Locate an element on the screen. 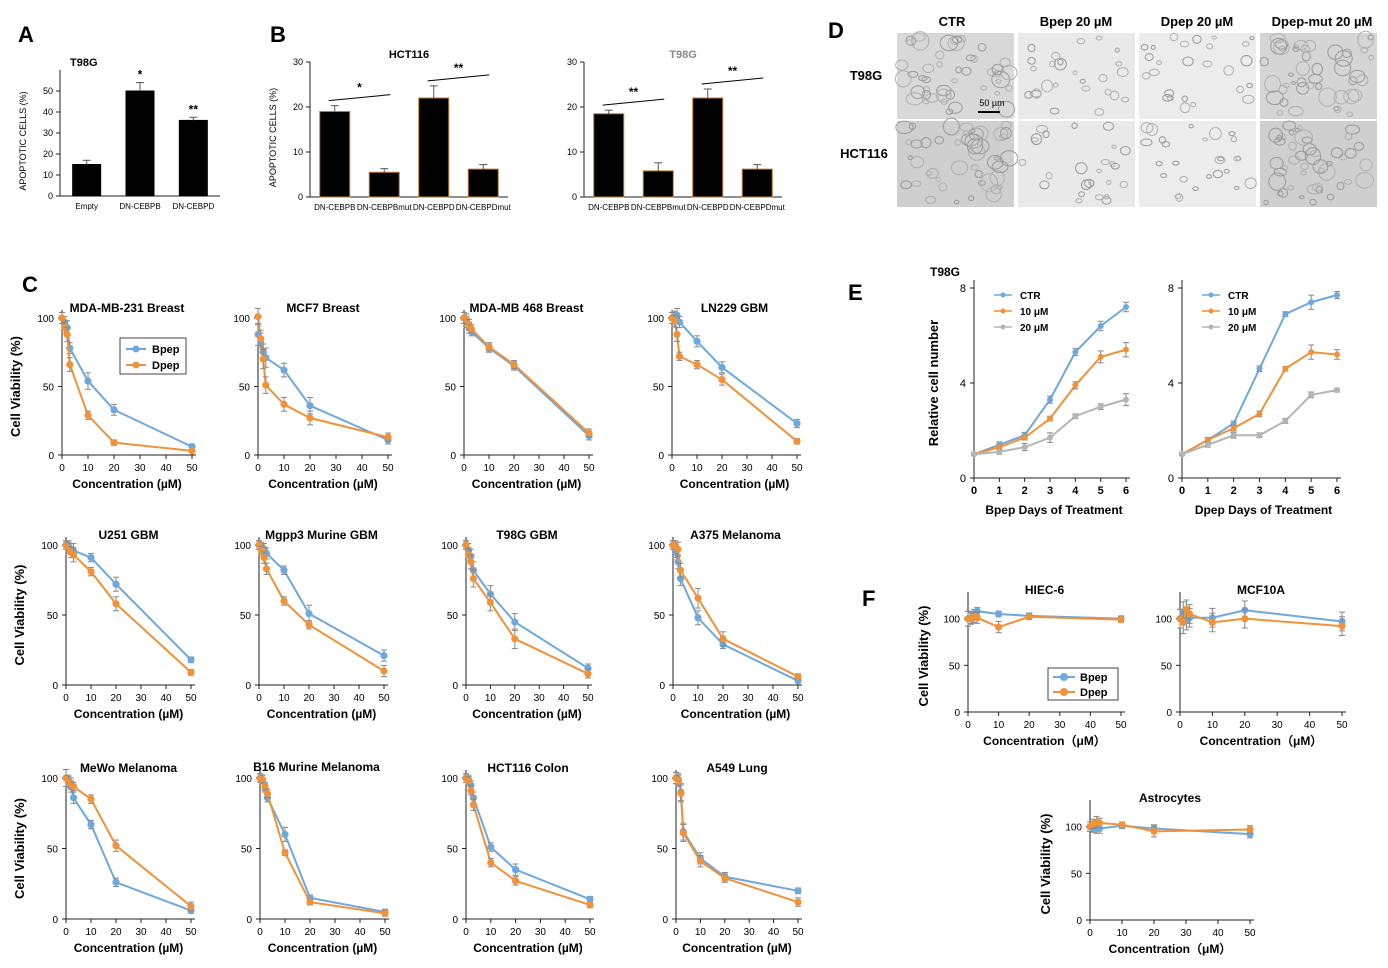 The width and height of the screenshot is (1388, 968). panel-letter-a: A is located at coordinates (26, 34).